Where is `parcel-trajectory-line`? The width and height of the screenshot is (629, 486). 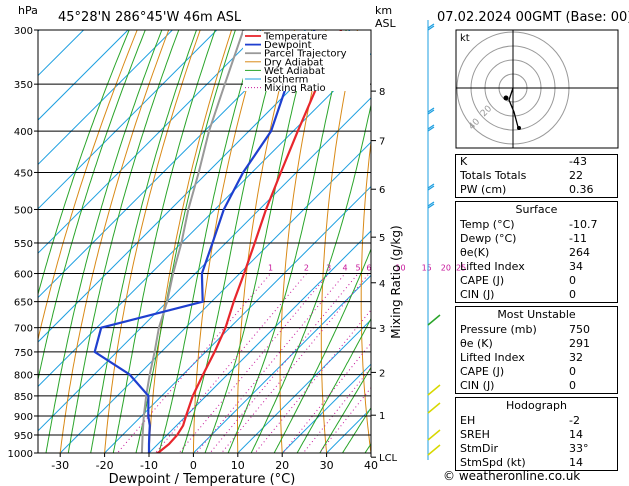 parcel-trajectory-line is located at coordinates (192, 241).